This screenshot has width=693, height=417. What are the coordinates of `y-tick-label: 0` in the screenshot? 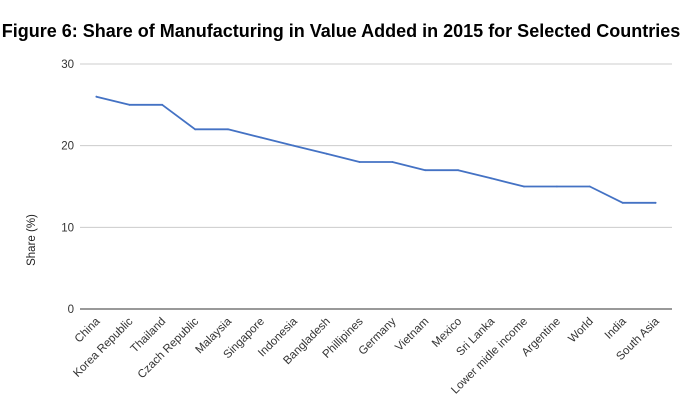 It's located at (71, 310).